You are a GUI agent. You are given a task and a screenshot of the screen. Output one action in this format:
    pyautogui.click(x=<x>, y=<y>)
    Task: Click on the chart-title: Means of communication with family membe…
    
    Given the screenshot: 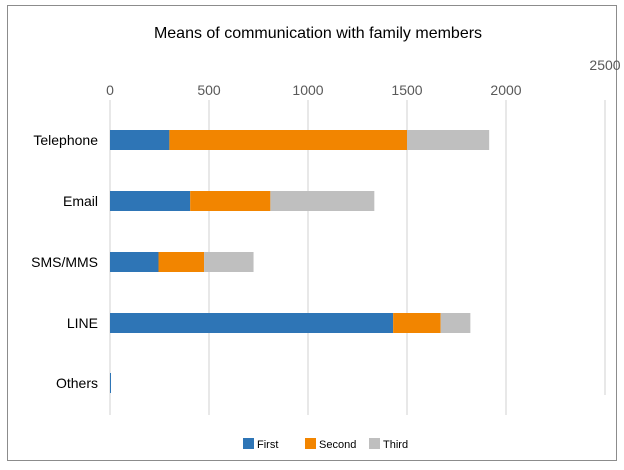 What is the action you would take?
    pyautogui.click(x=318, y=33)
    